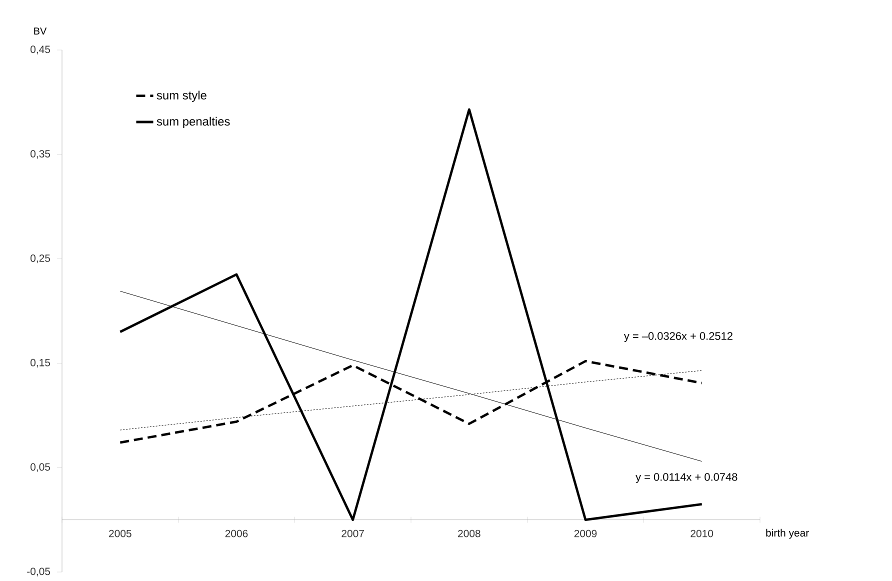  I want to click on x-tick-label: 2005, so click(120, 534).